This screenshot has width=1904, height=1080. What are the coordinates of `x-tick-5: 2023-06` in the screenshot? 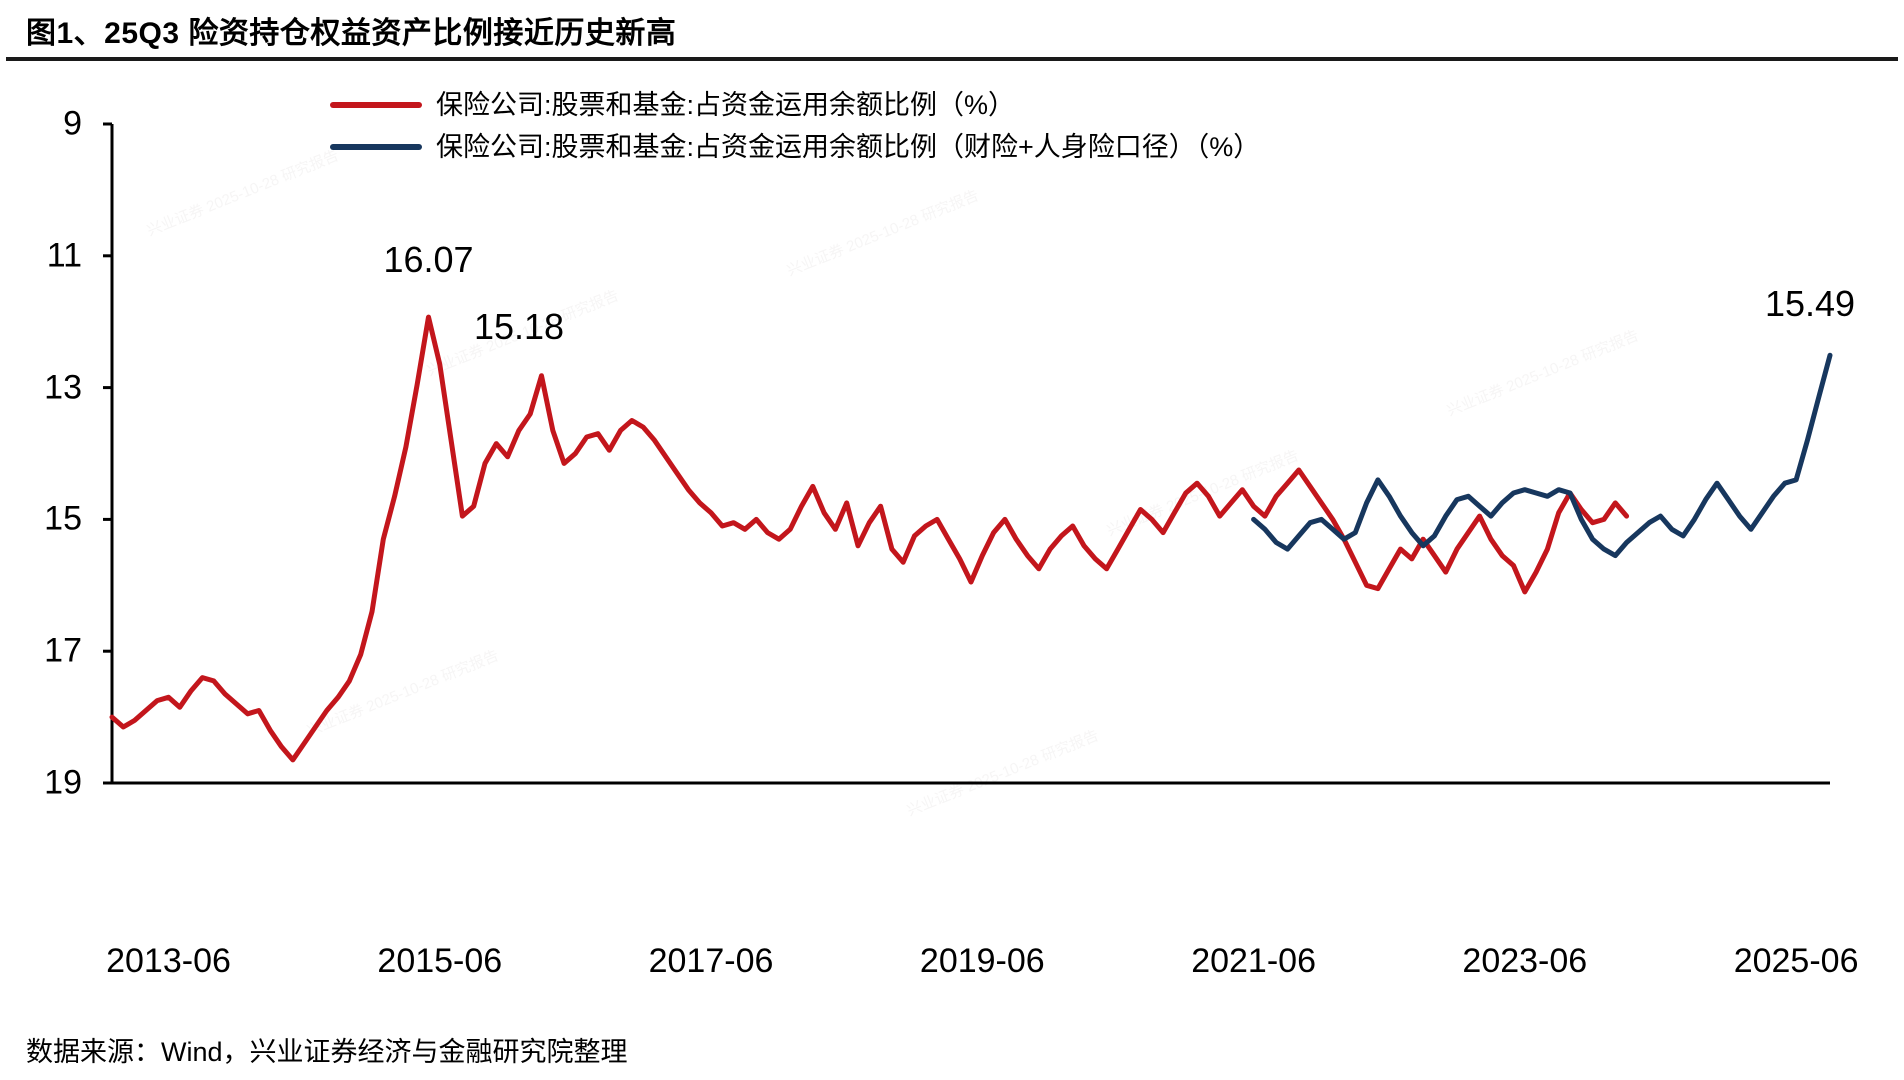 It's located at (1525, 961).